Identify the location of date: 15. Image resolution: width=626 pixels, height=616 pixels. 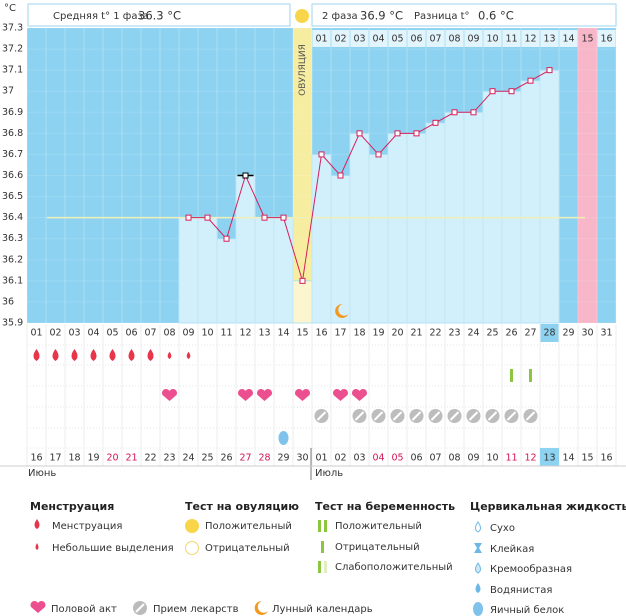
(587, 458).